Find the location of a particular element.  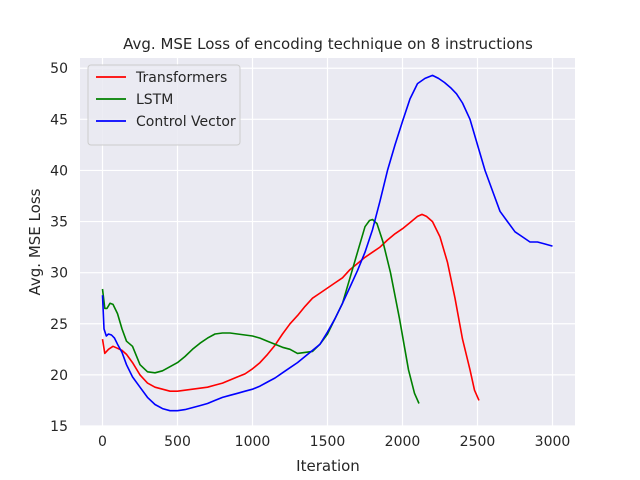

y-tick-label: 50 is located at coordinates (59, 69).